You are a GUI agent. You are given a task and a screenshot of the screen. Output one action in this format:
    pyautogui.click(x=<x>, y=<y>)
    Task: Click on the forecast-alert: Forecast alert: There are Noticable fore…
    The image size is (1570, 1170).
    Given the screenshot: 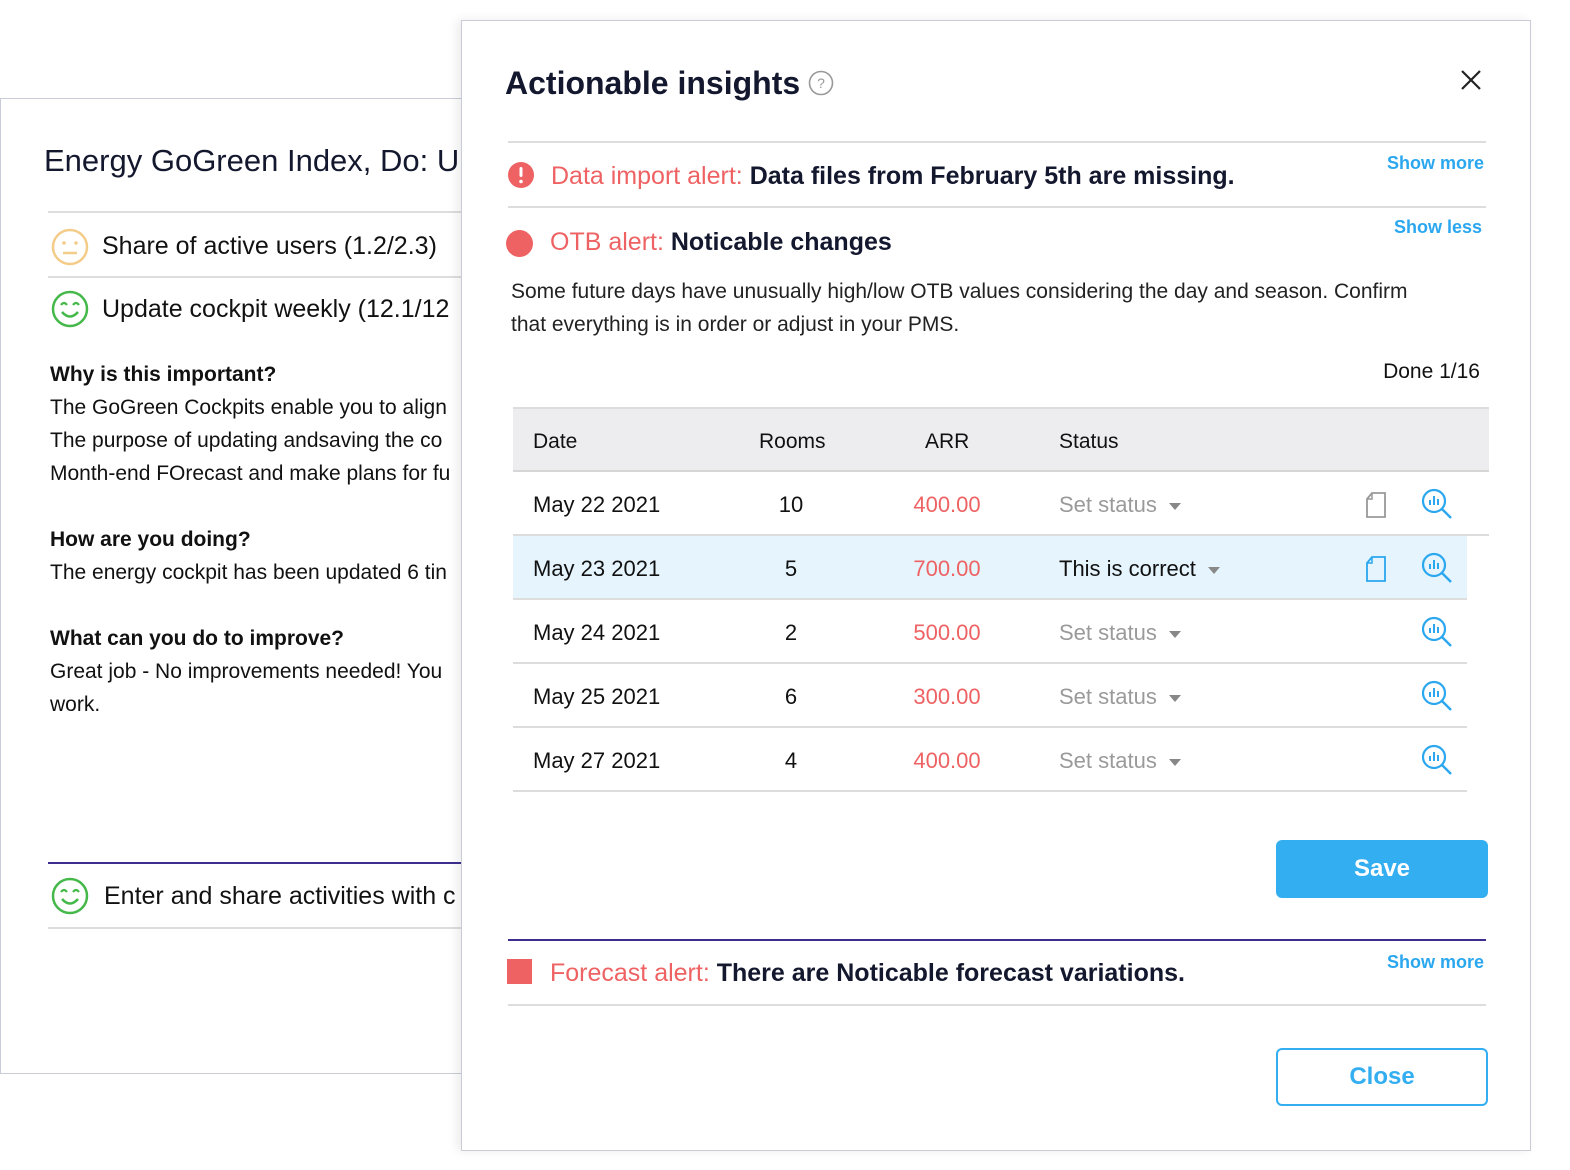 What is the action you would take?
    pyautogui.click(x=867, y=973)
    